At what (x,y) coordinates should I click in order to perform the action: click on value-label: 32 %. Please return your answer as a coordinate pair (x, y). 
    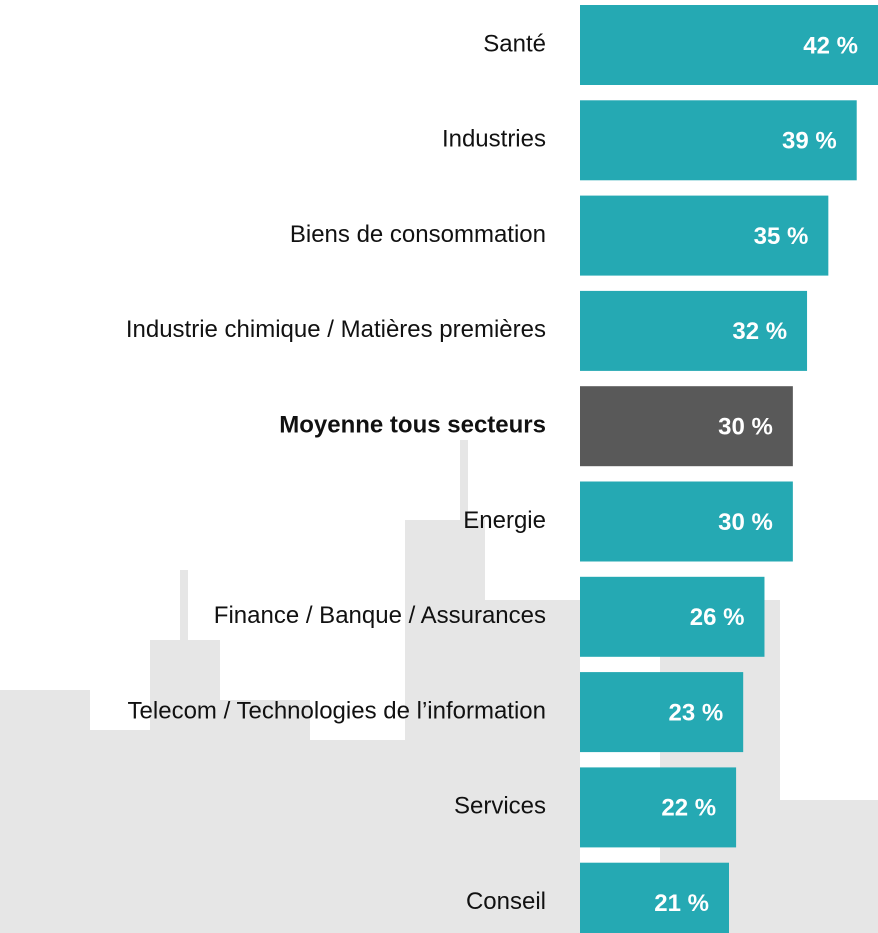
    Looking at the image, I should click on (759, 331).